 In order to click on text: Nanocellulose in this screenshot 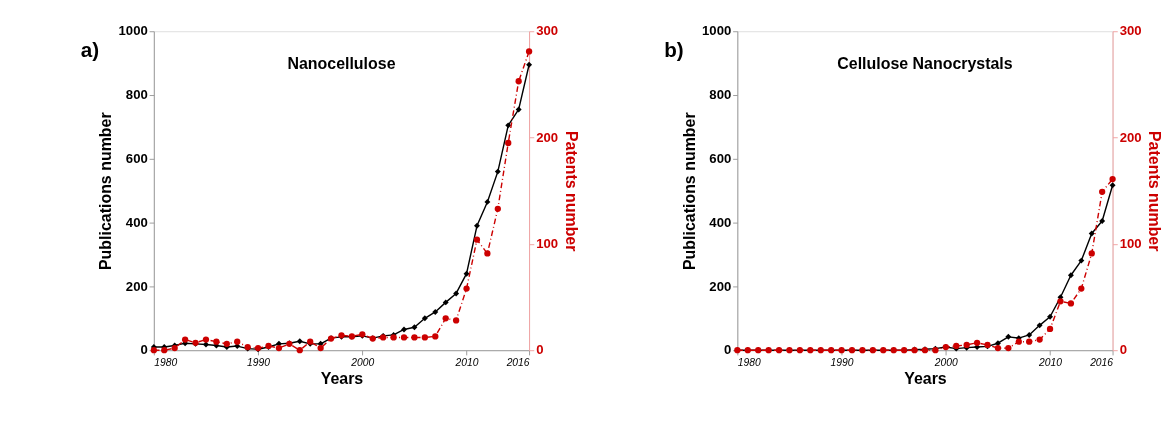, I will do `click(341, 63)`.